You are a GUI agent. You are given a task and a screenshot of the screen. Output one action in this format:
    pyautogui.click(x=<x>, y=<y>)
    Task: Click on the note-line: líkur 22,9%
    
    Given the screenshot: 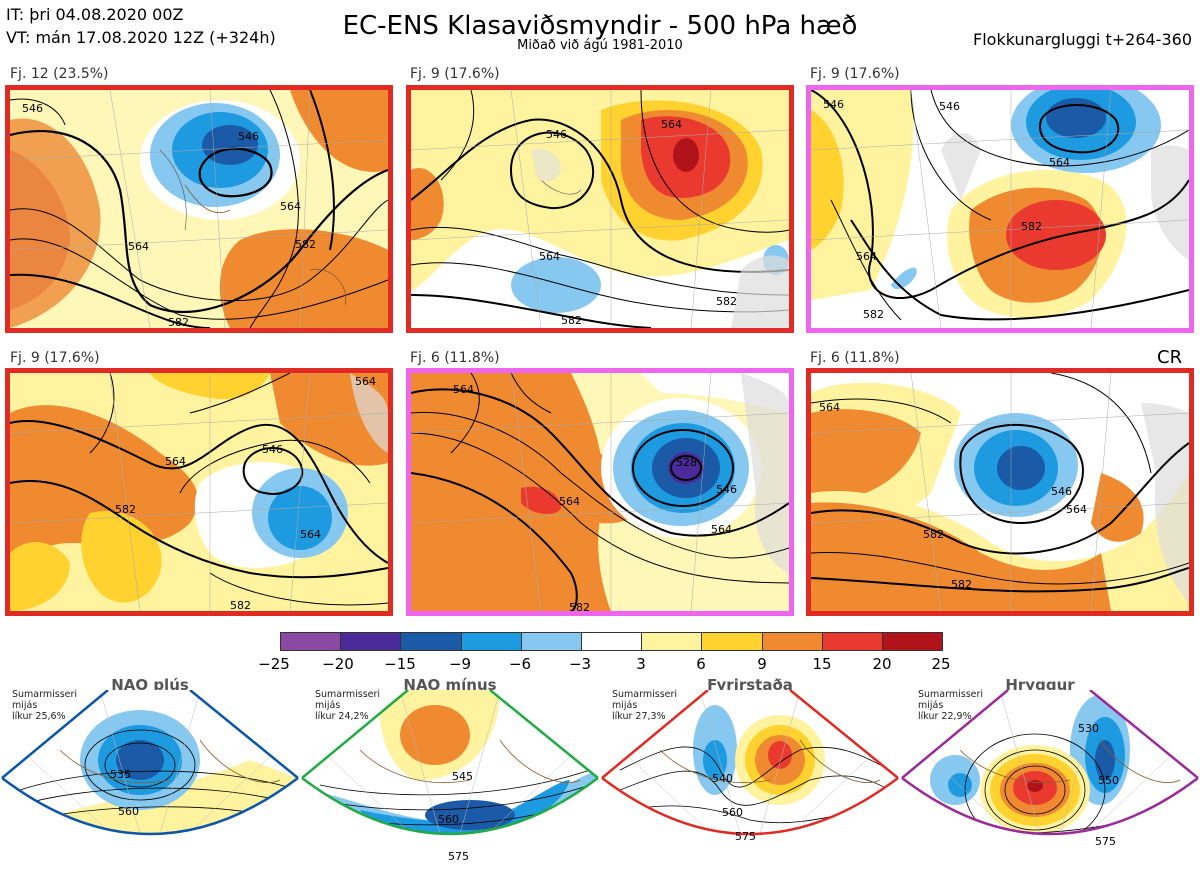 What is the action you would take?
    pyautogui.click(x=945, y=716)
    